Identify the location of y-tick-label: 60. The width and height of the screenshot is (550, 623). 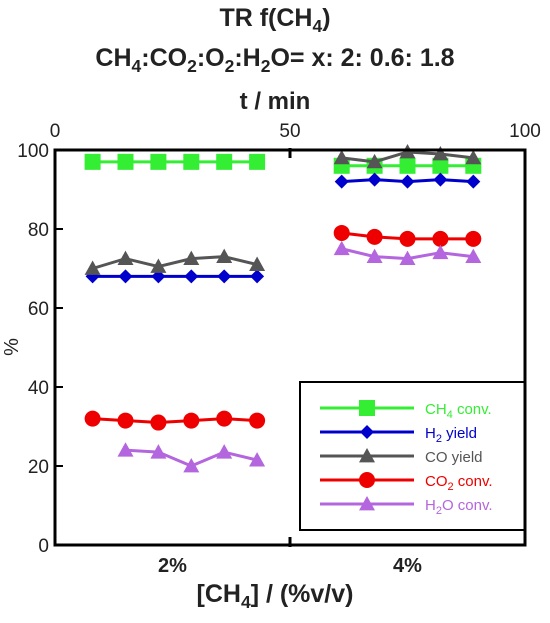
(38, 309).